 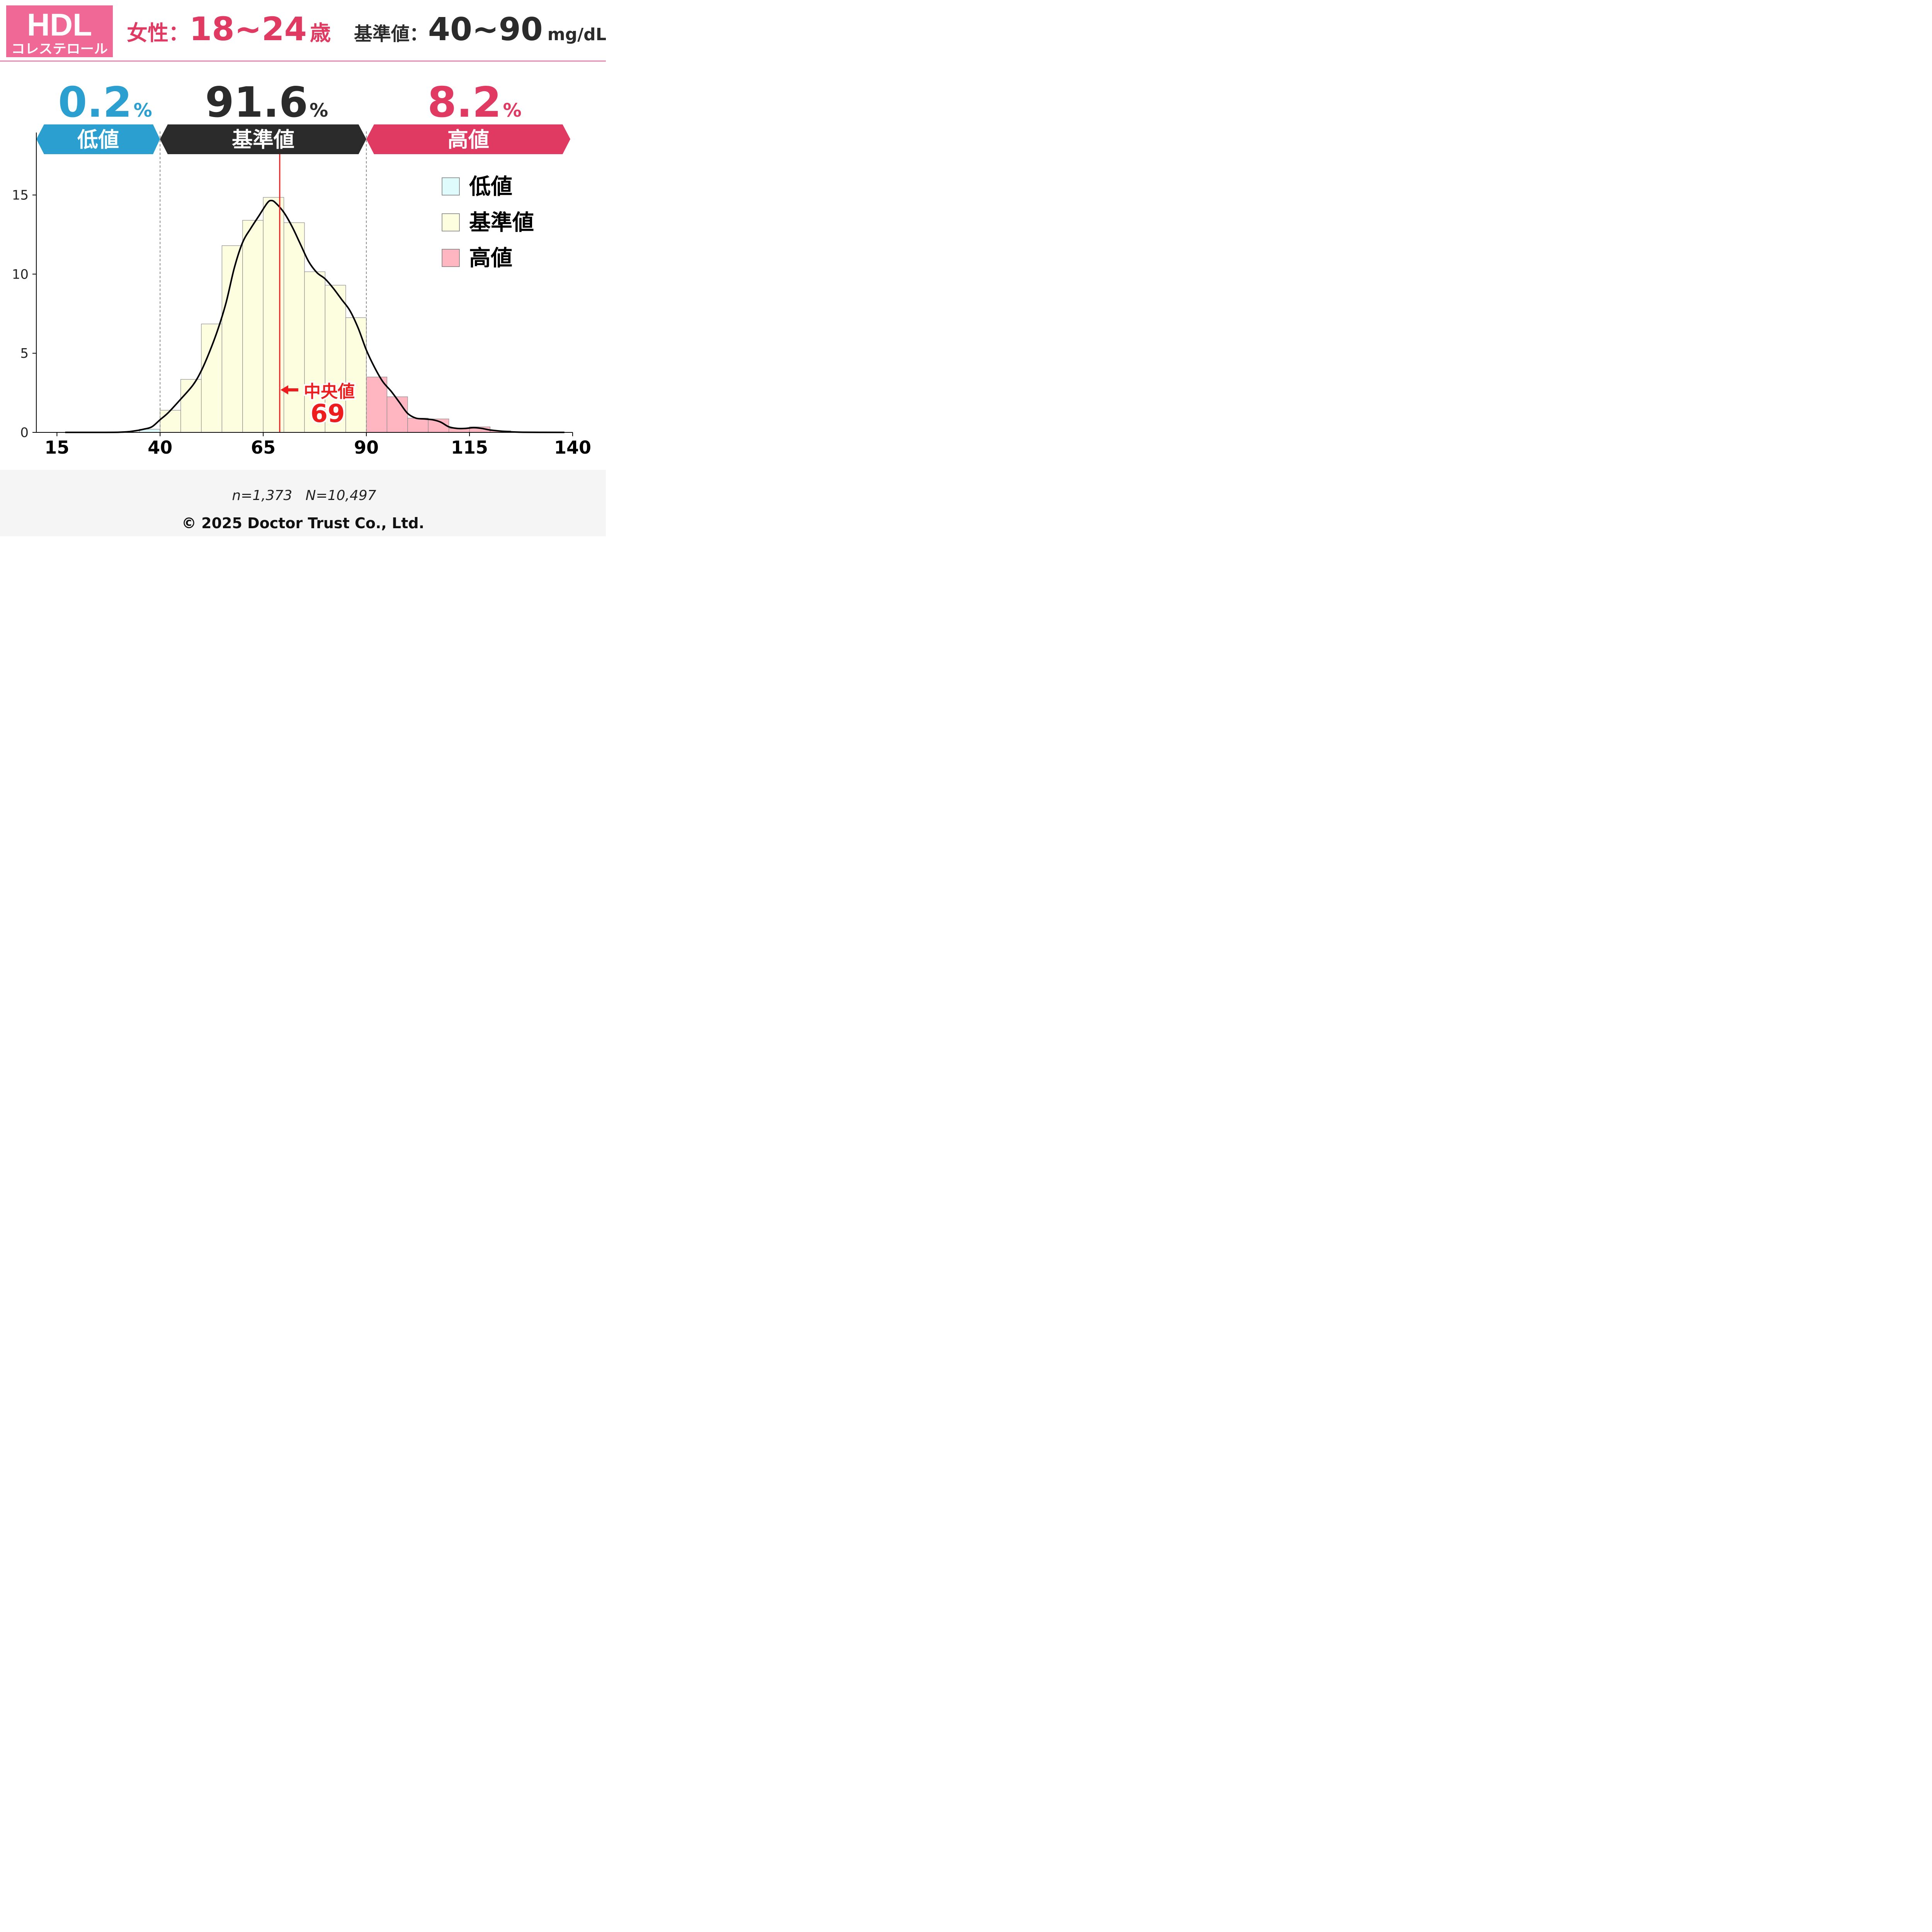 I want to click on ref-label: 基準値：, so click(x=391, y=34).